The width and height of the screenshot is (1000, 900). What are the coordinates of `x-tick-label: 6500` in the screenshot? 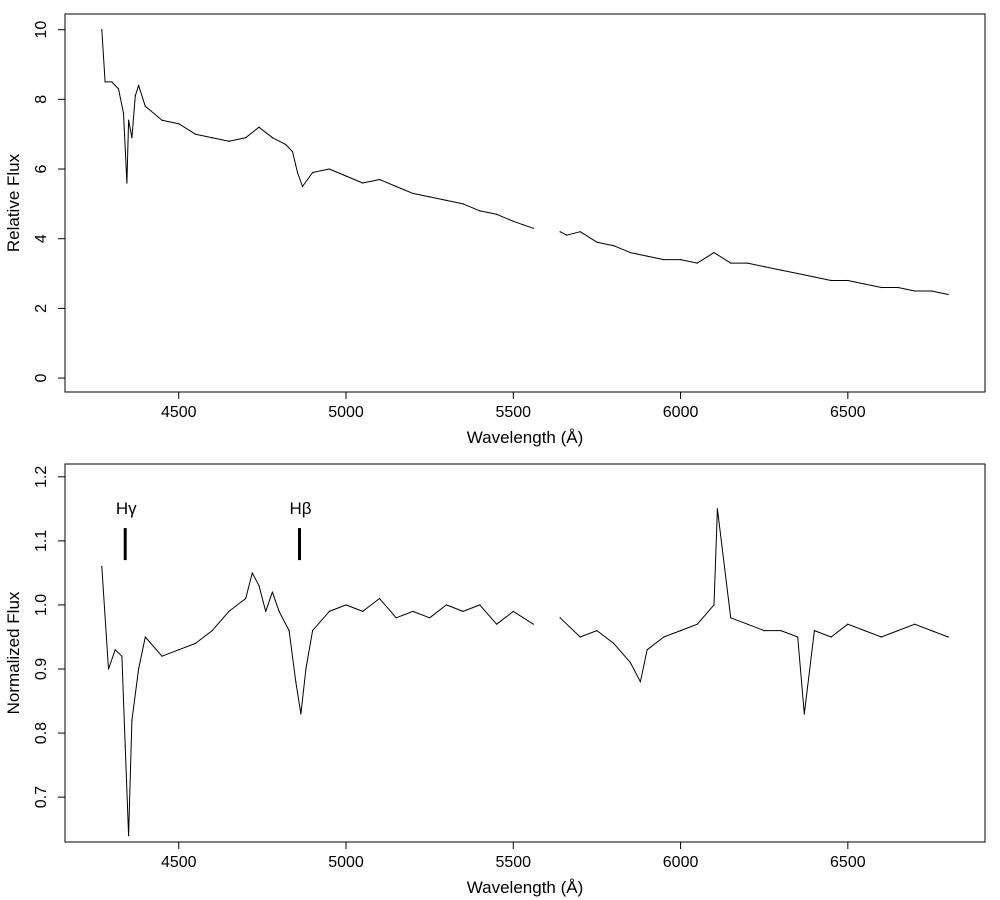 It's located at (848, 862).